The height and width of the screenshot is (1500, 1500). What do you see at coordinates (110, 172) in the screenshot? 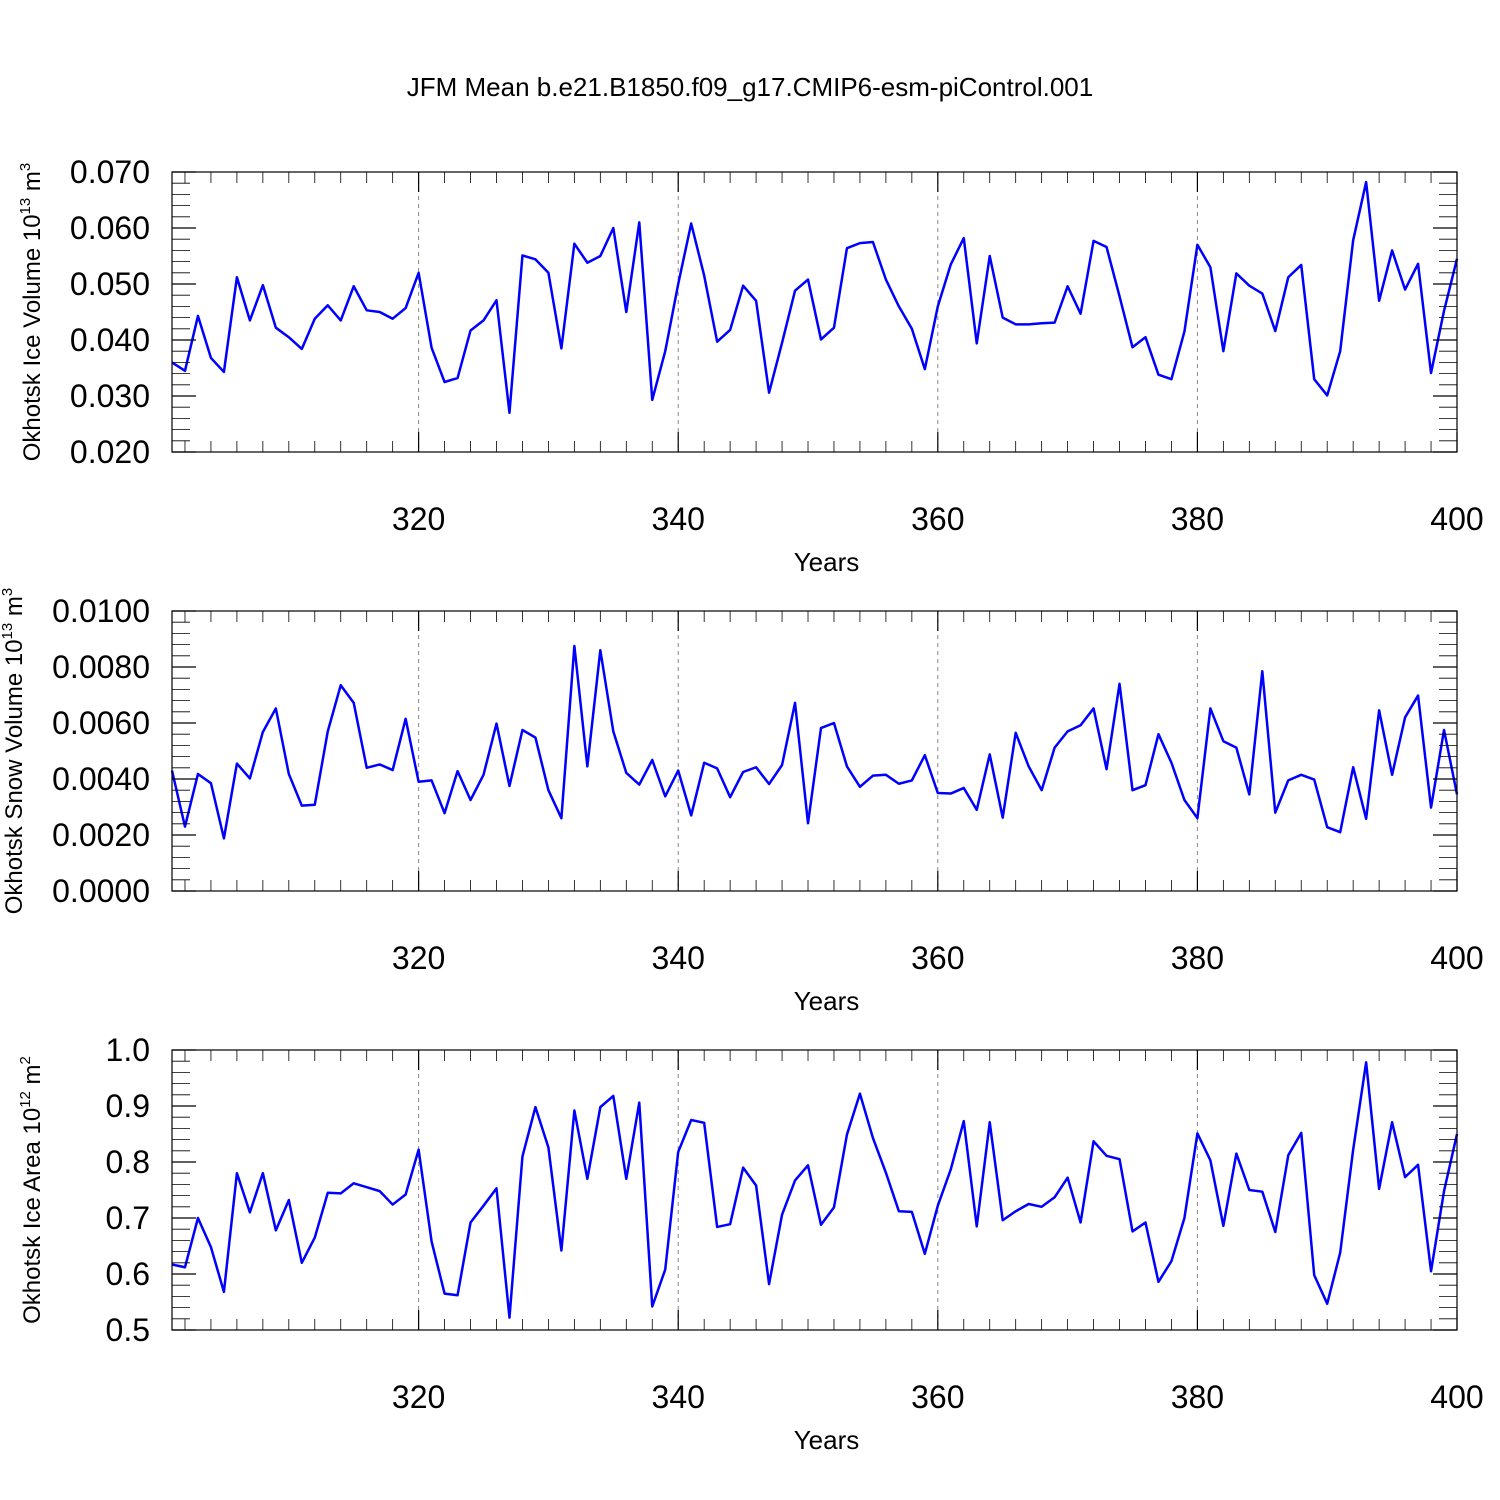
I see `y-tick-label: 0.070` at bounding box center [110, 172].